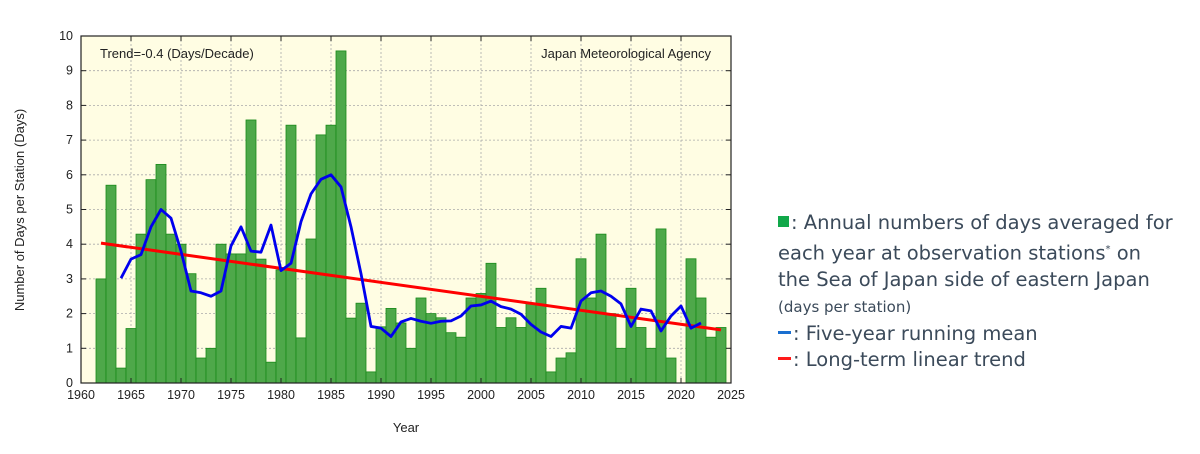 This screenshot has height=454, width=1200. I want to click on blue-line-icon, so click(784, 332).